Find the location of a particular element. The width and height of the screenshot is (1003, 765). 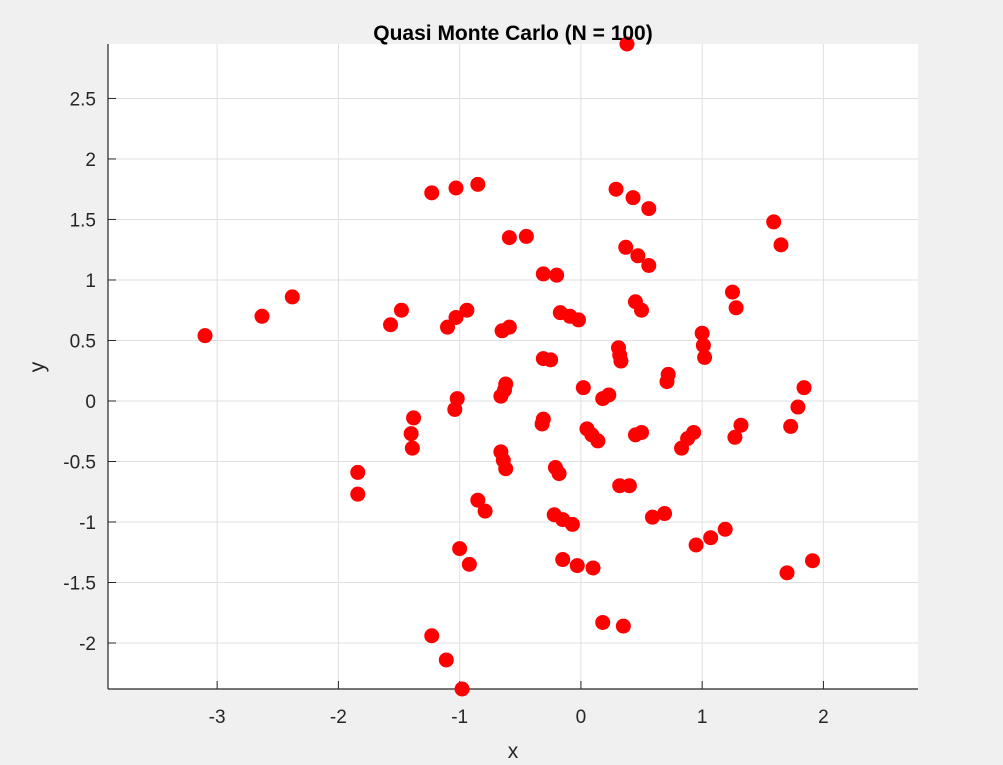

y-tick-label: 0 is located at coordinates (90, 402).